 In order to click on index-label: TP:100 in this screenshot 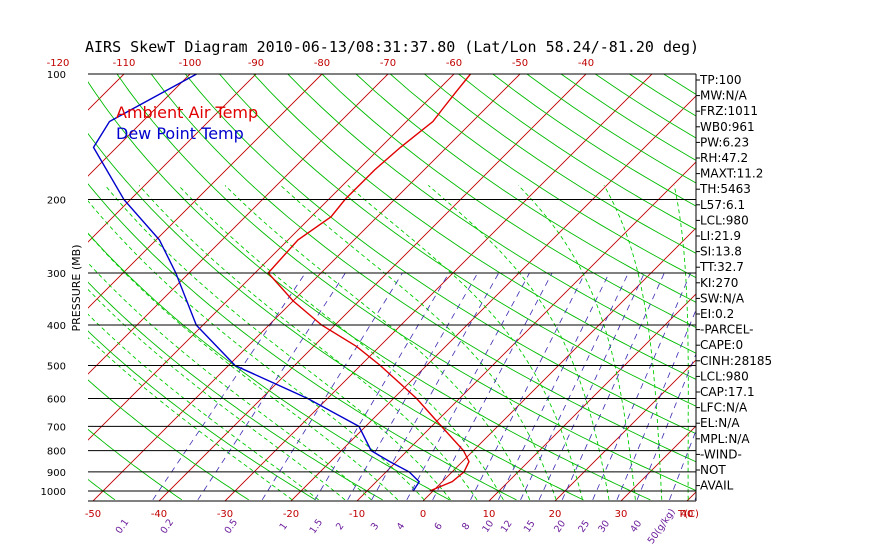, I will do `click(720, 80)`.